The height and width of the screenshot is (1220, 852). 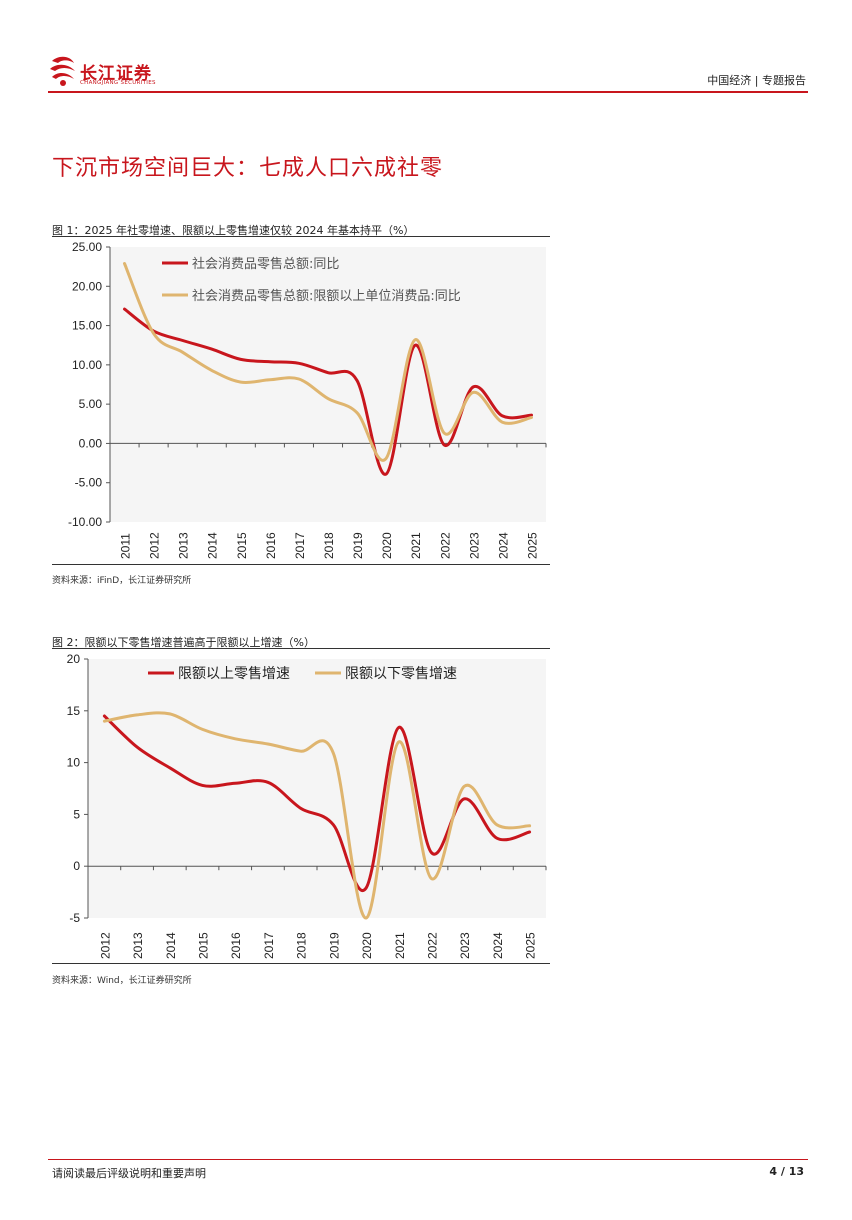 What do you see at coordinates (126, 546) in the screenshot?
I see `x-tick-label: 2011` at bounding box center [126, 546].